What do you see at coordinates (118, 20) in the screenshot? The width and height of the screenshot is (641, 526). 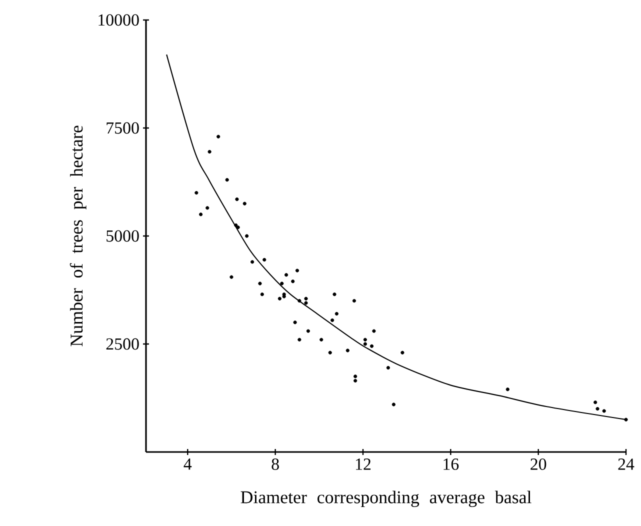 I see `y-tick-label: 10000` at bounding box center [118, 20].